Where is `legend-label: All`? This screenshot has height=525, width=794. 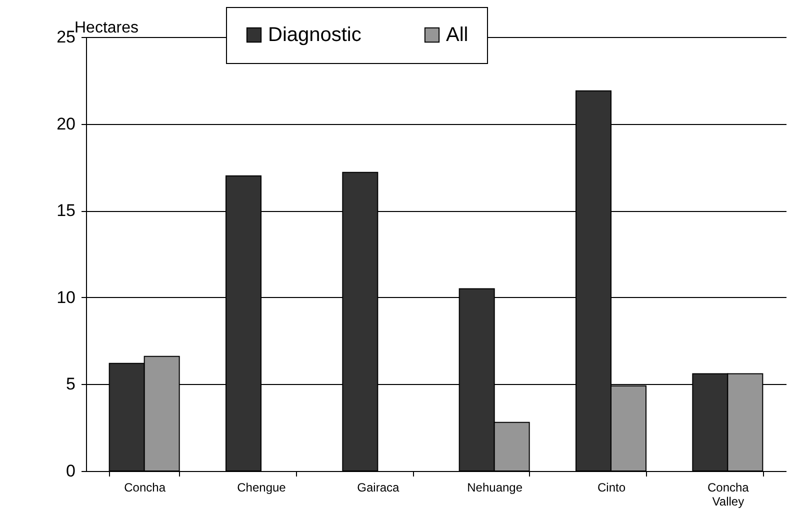
legend-label: All is located at coordinates (457, 35).